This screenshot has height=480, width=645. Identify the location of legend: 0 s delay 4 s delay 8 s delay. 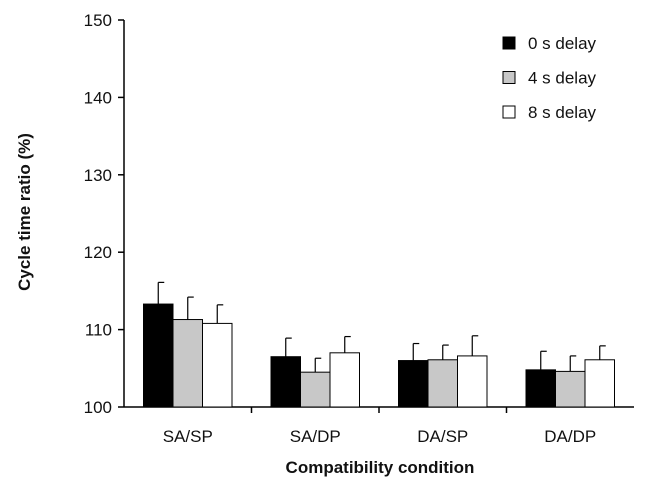
(549, 78).